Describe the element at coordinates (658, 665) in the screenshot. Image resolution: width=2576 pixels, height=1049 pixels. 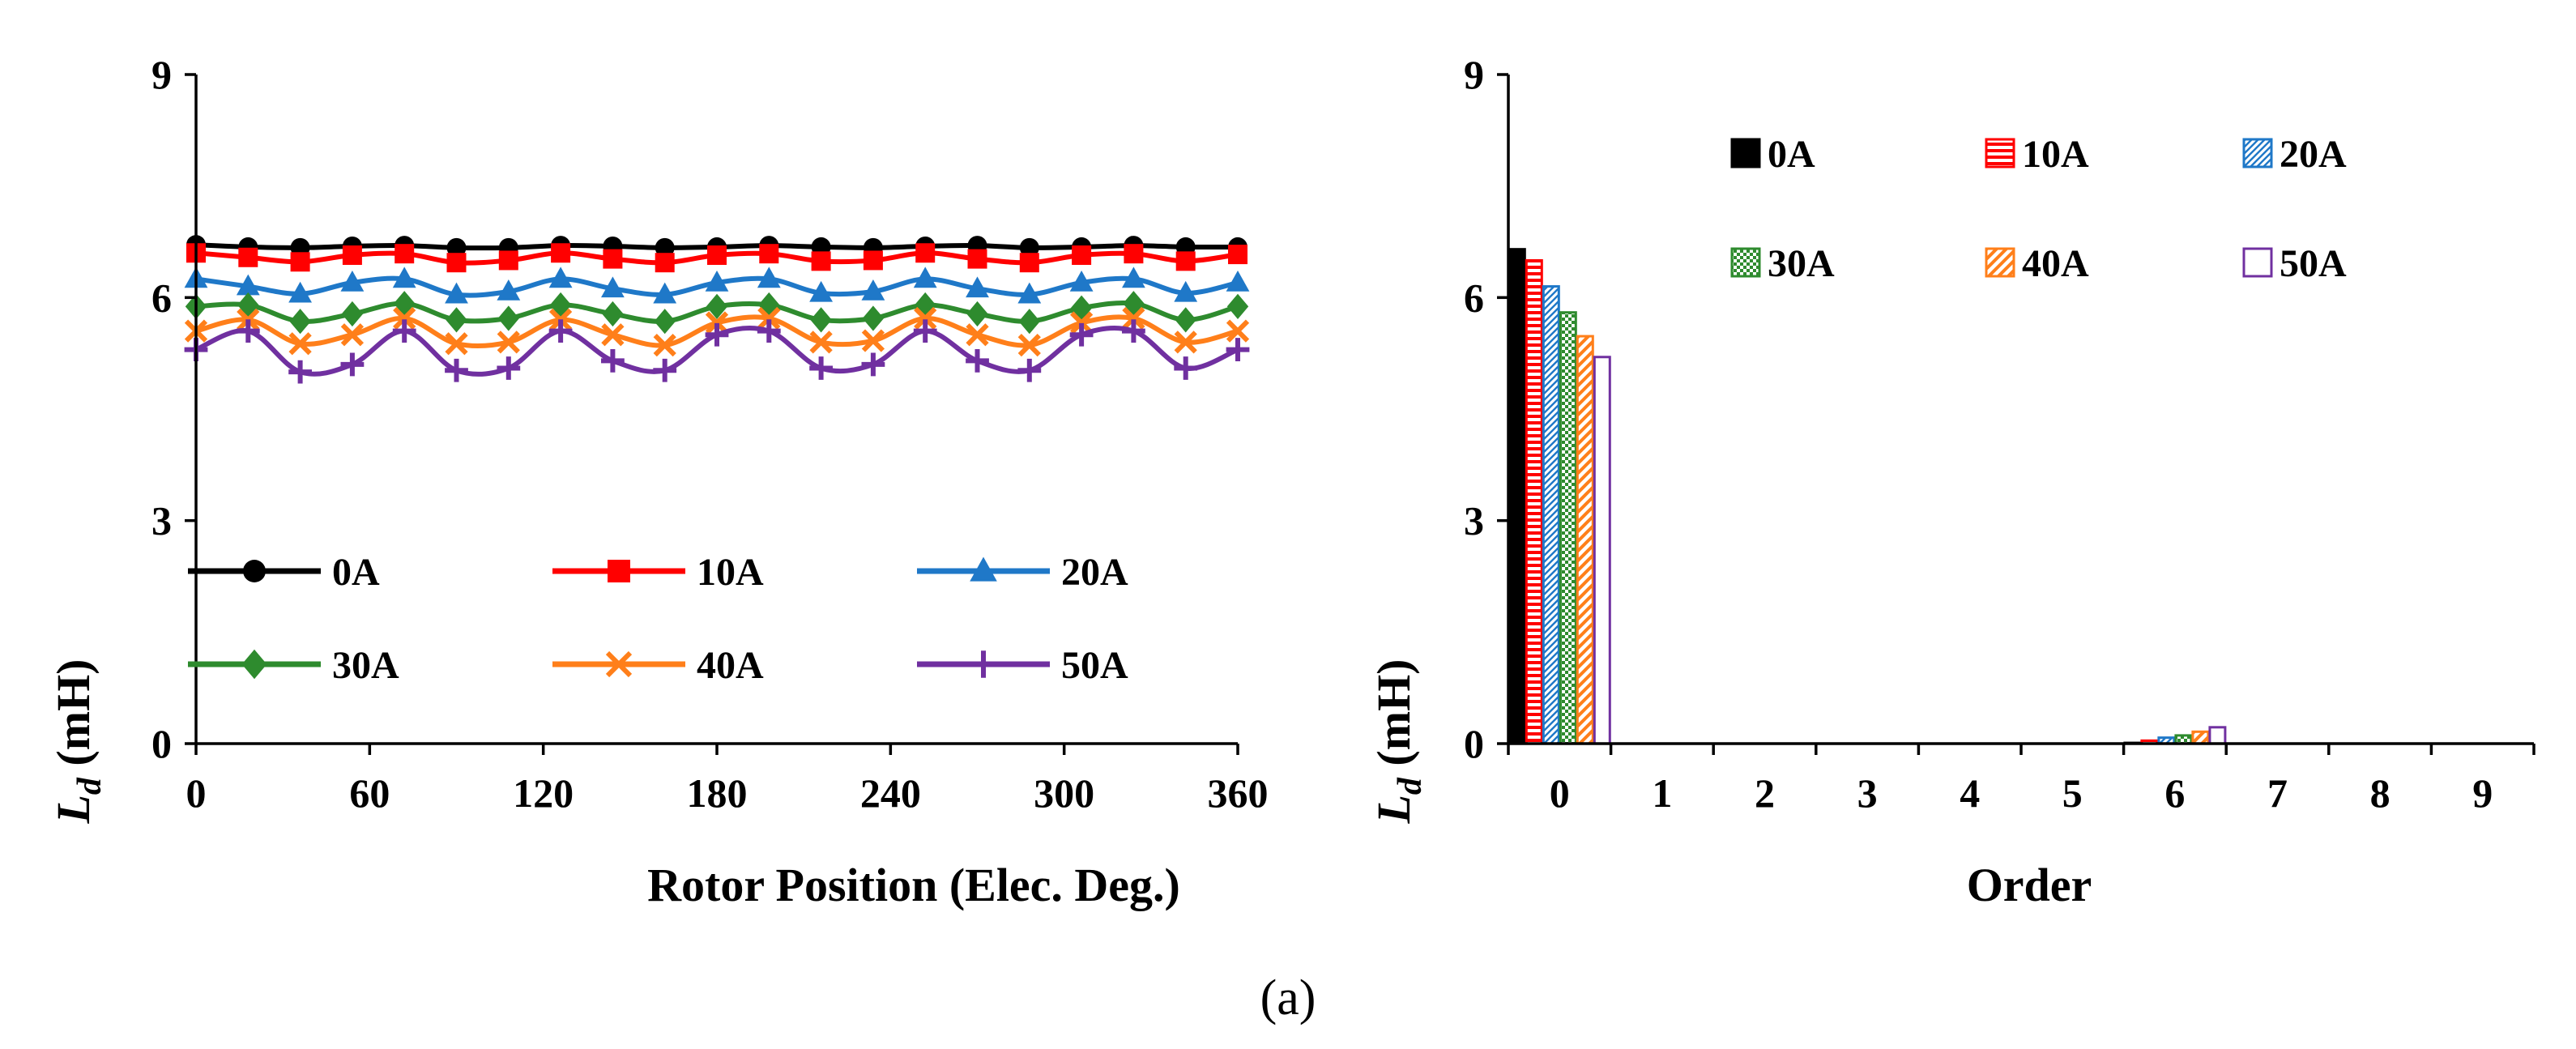
I see `legend-item-40A: 40A` at that location.